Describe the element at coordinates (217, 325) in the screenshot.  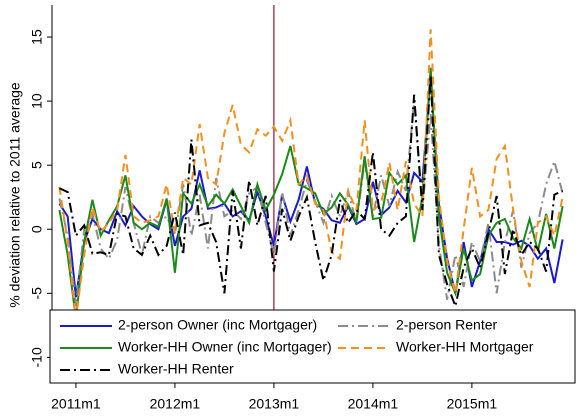
I see `legend-label: 2-person Owner (inc Mortgager)` at that location.